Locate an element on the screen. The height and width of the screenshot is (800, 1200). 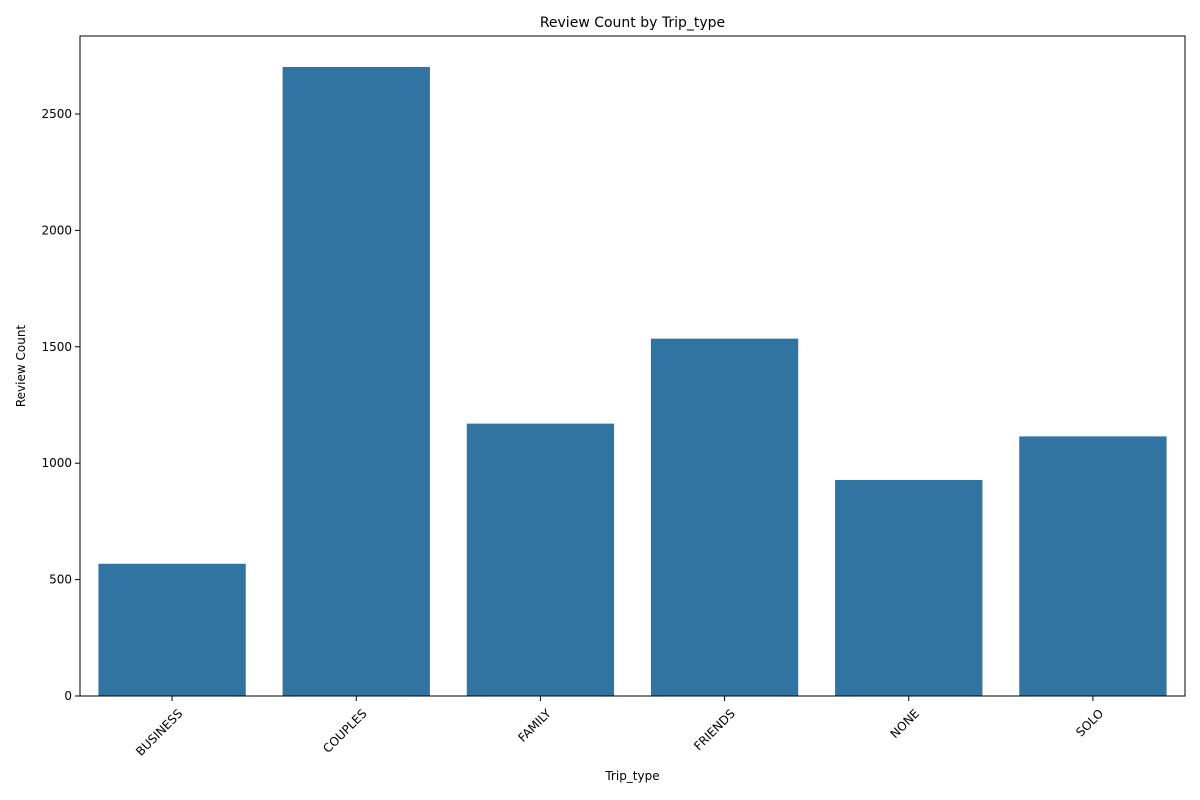
bar-none is located at coordinates (909, 587).